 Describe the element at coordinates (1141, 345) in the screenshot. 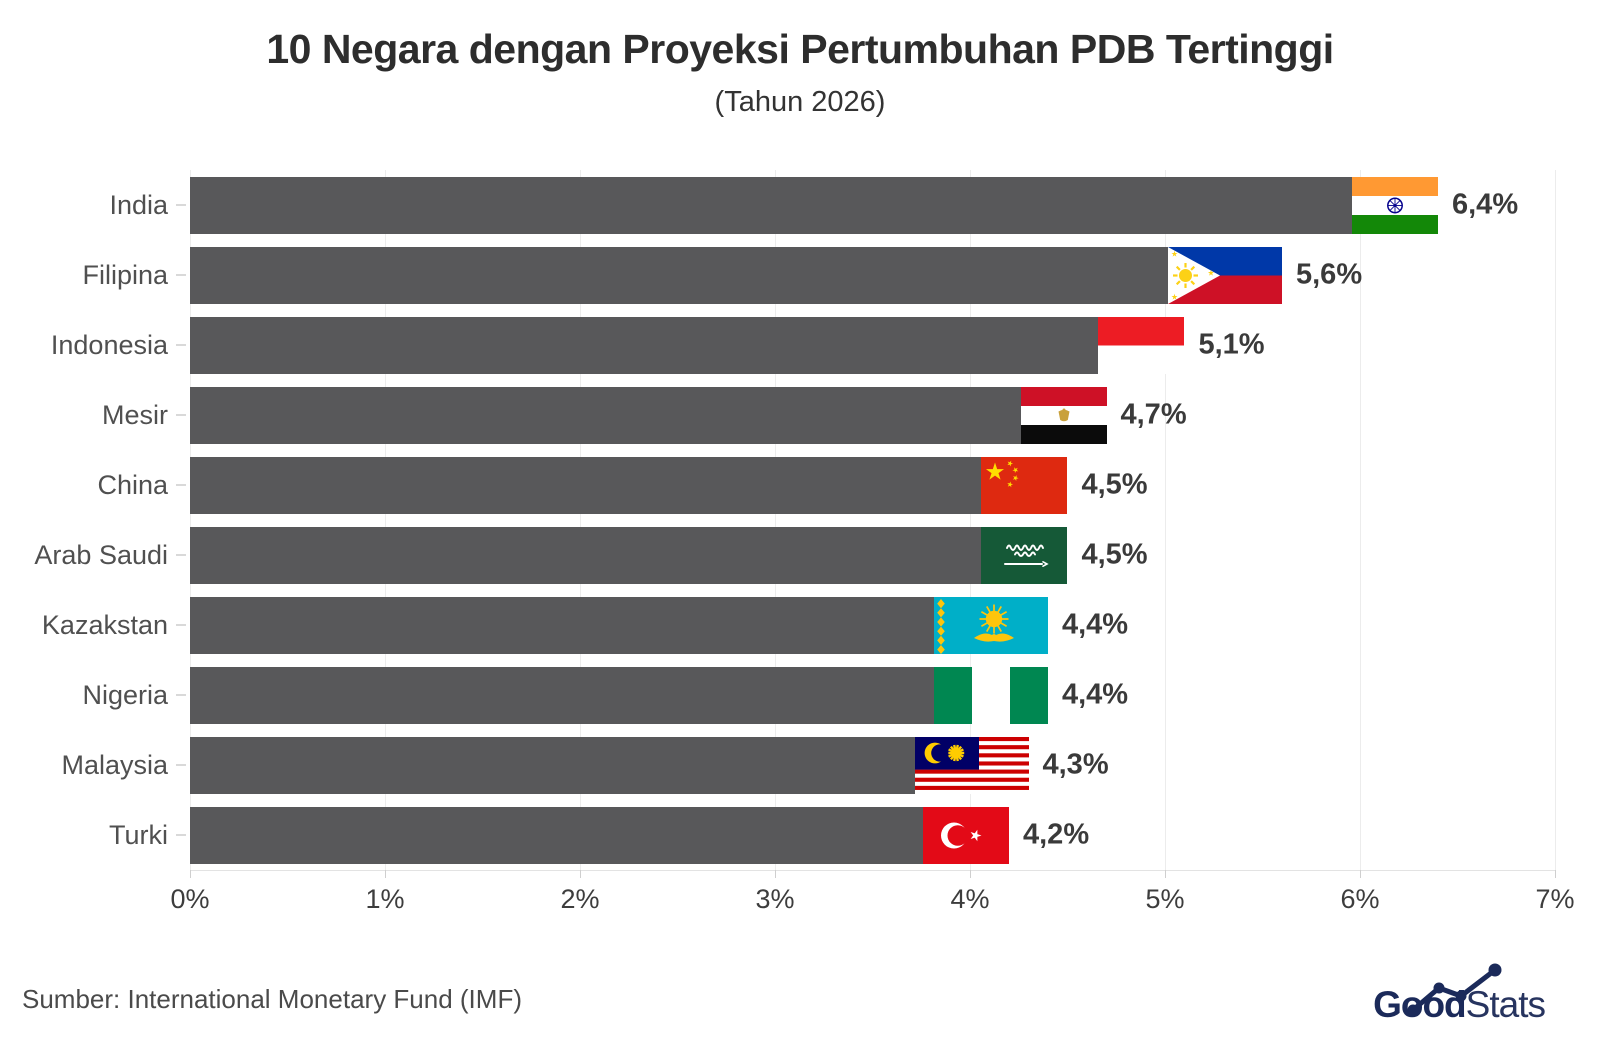

I see `flag-indonesia-icon` at that location.